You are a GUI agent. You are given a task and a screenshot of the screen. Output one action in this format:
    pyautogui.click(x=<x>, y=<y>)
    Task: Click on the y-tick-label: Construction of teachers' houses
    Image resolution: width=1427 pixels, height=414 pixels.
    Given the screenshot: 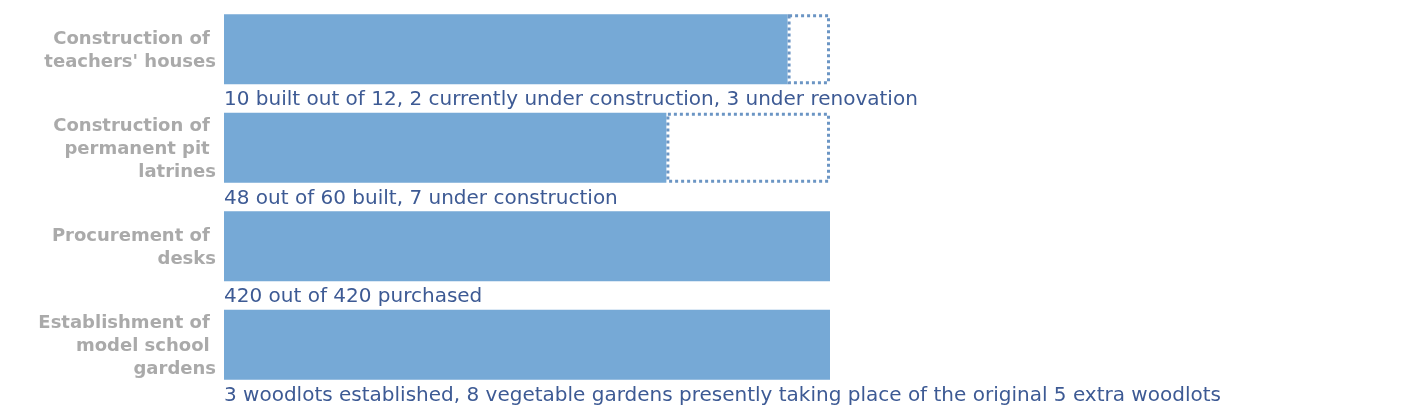 What is the action you would take?
    pyautogui.click(x=130, y=49)
    